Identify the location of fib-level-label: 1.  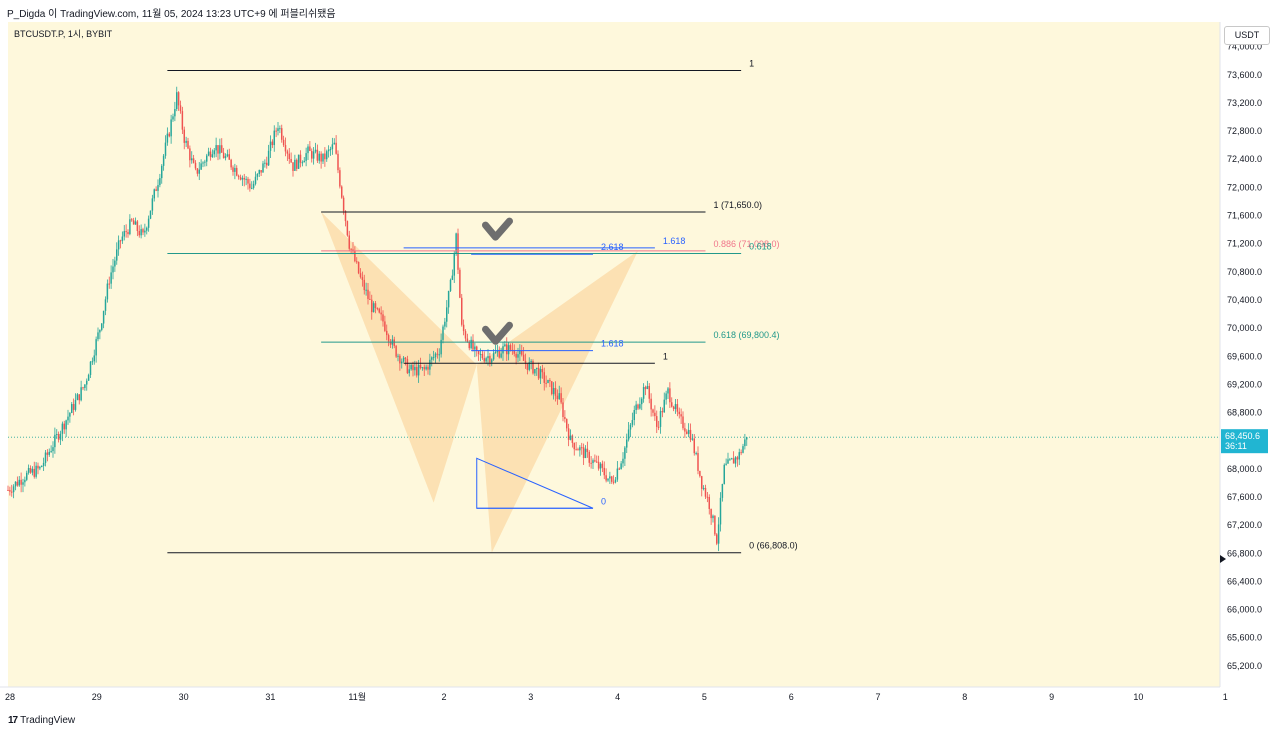
(751, 64).